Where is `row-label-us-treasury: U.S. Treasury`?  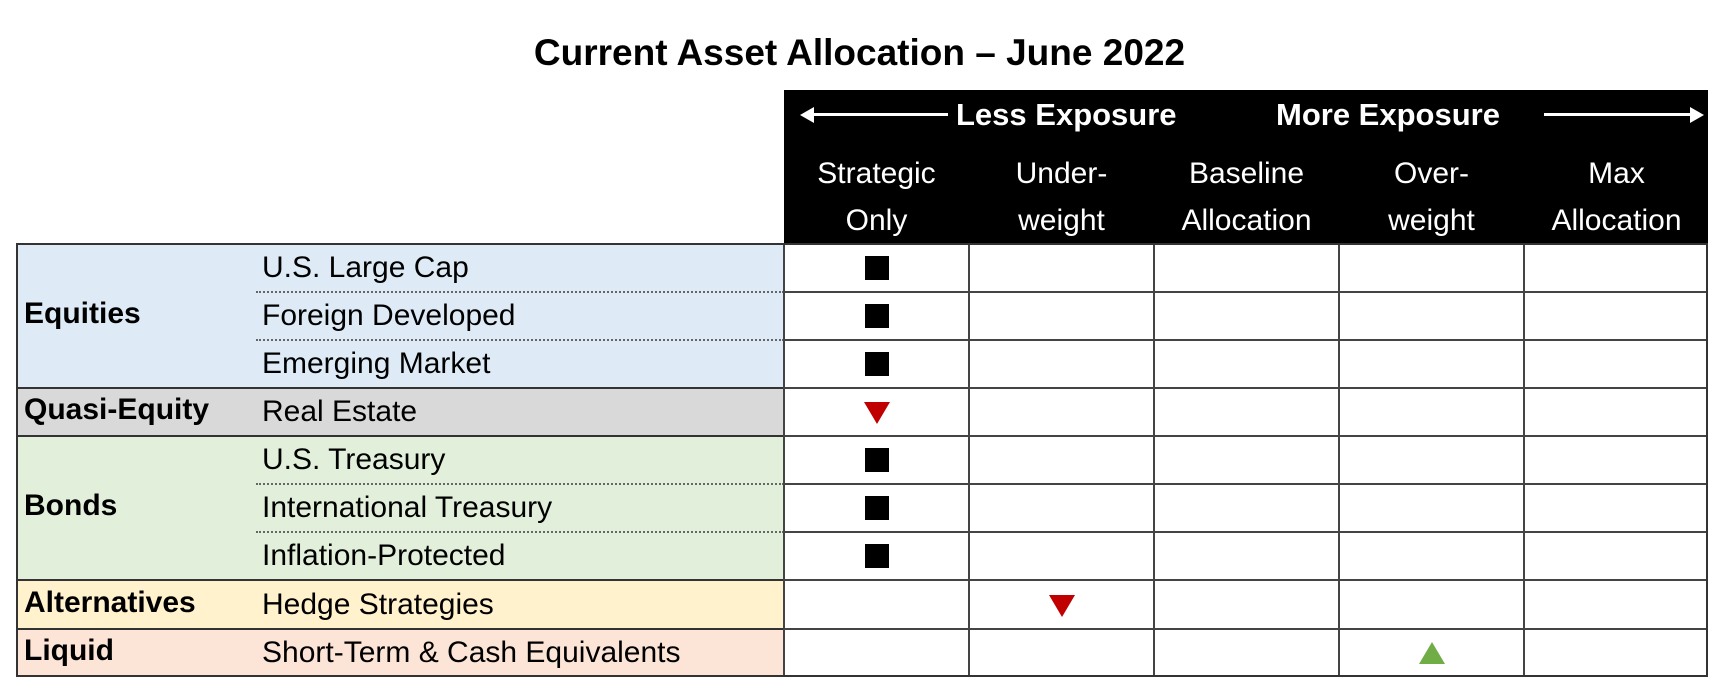
row-label-us-treasury: U.S. Treasury is located at coordinates (354, 459).